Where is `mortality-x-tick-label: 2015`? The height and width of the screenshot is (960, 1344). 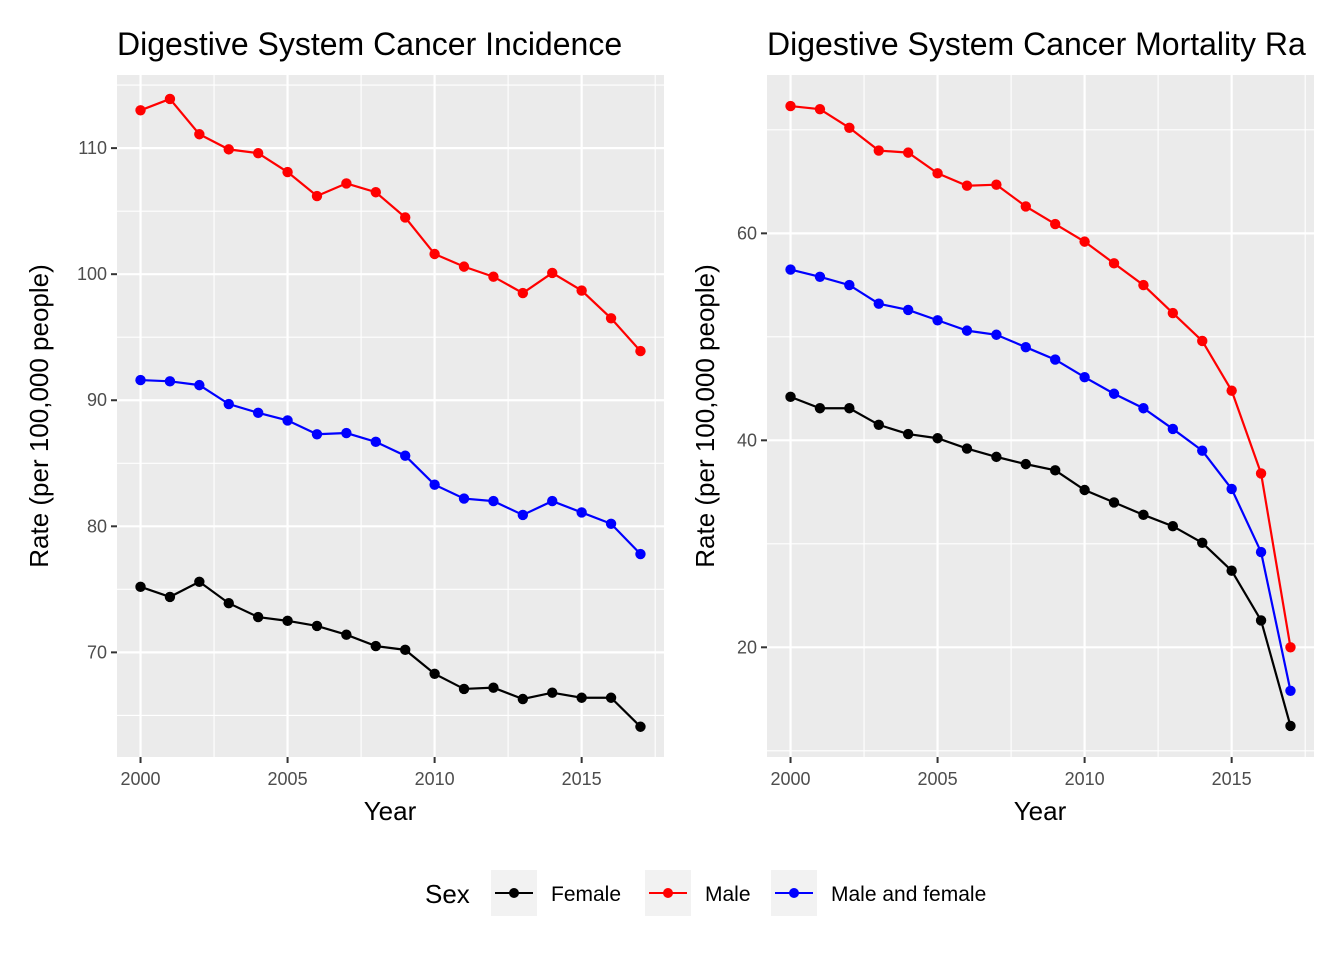 mortality-x-tick-label: 2015 is located at coordinates (1232, 779).